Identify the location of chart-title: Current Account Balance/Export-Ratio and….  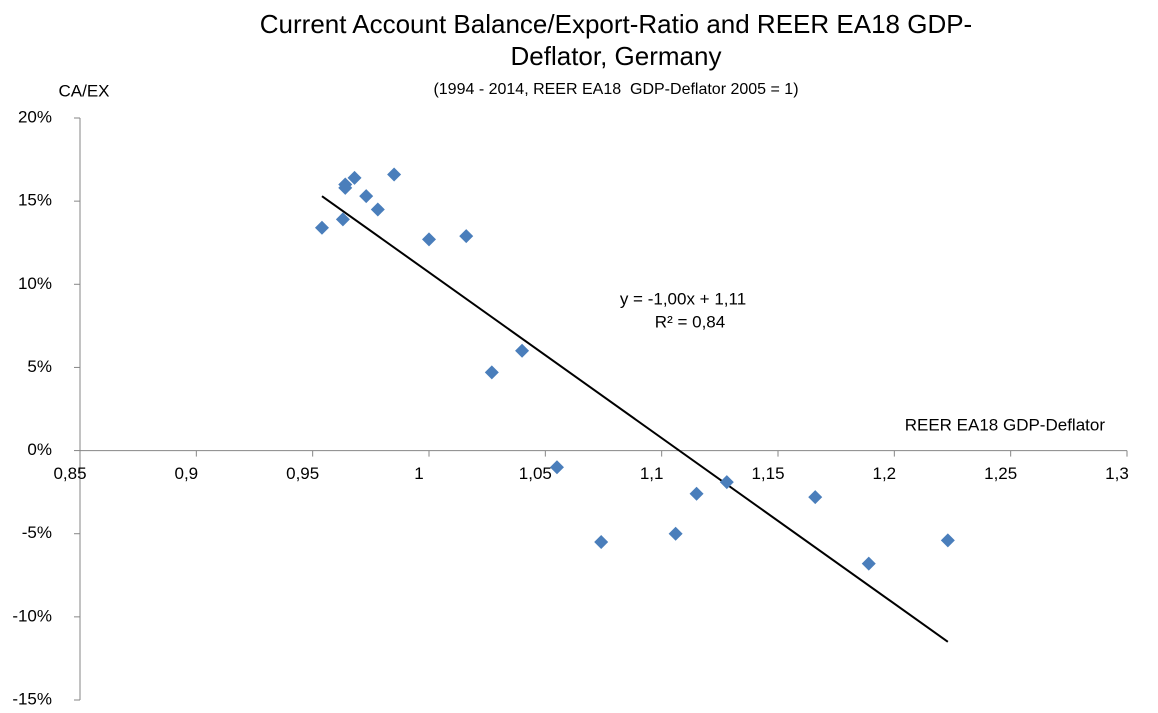
(616, 24).